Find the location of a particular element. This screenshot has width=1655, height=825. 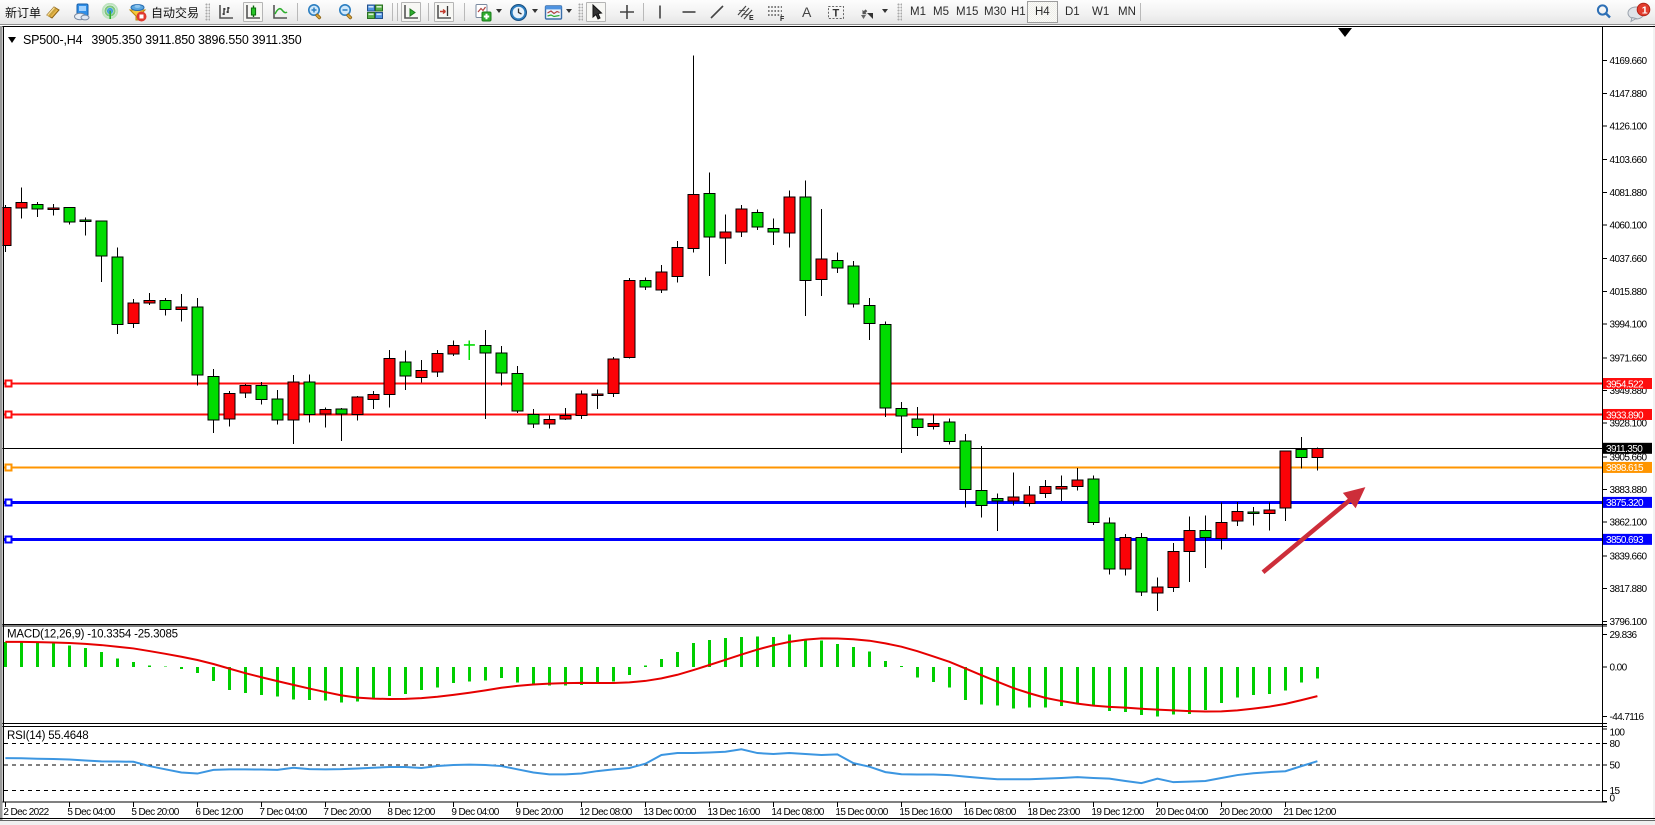

candle-chart-mode-button is located at coordinates (253, 12).